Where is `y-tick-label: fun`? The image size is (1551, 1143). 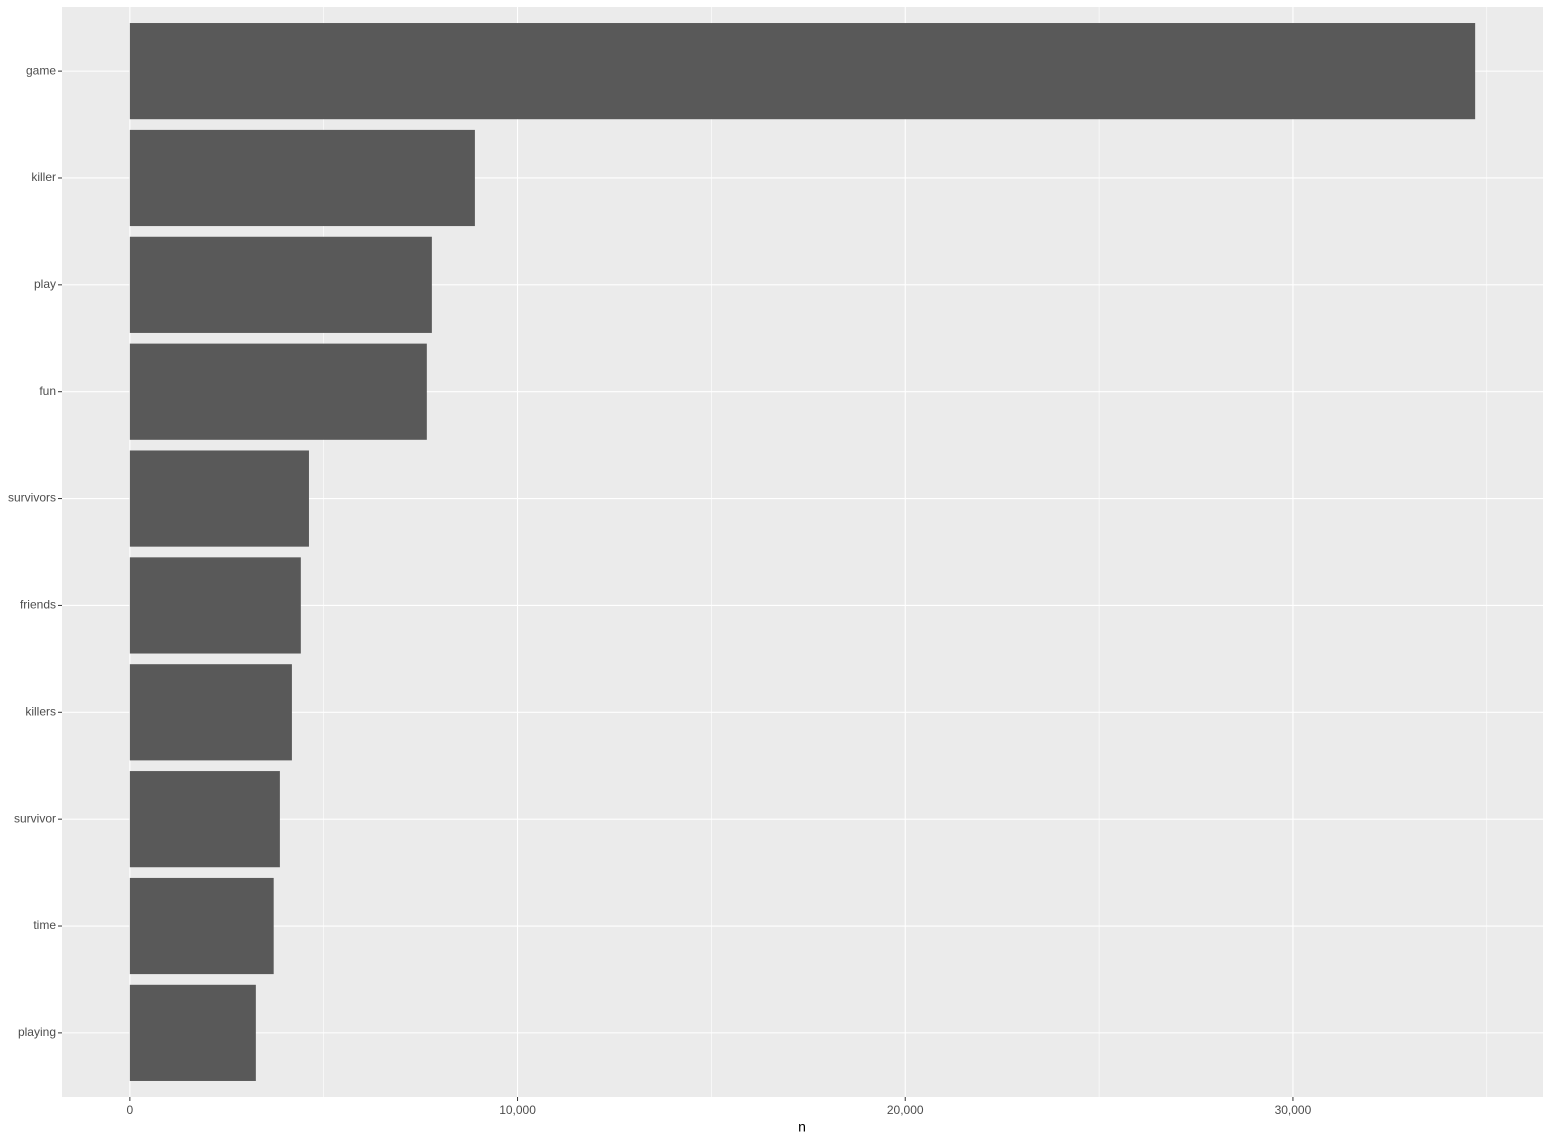 y-tick-label: fun is located at coordinates (47, 391).